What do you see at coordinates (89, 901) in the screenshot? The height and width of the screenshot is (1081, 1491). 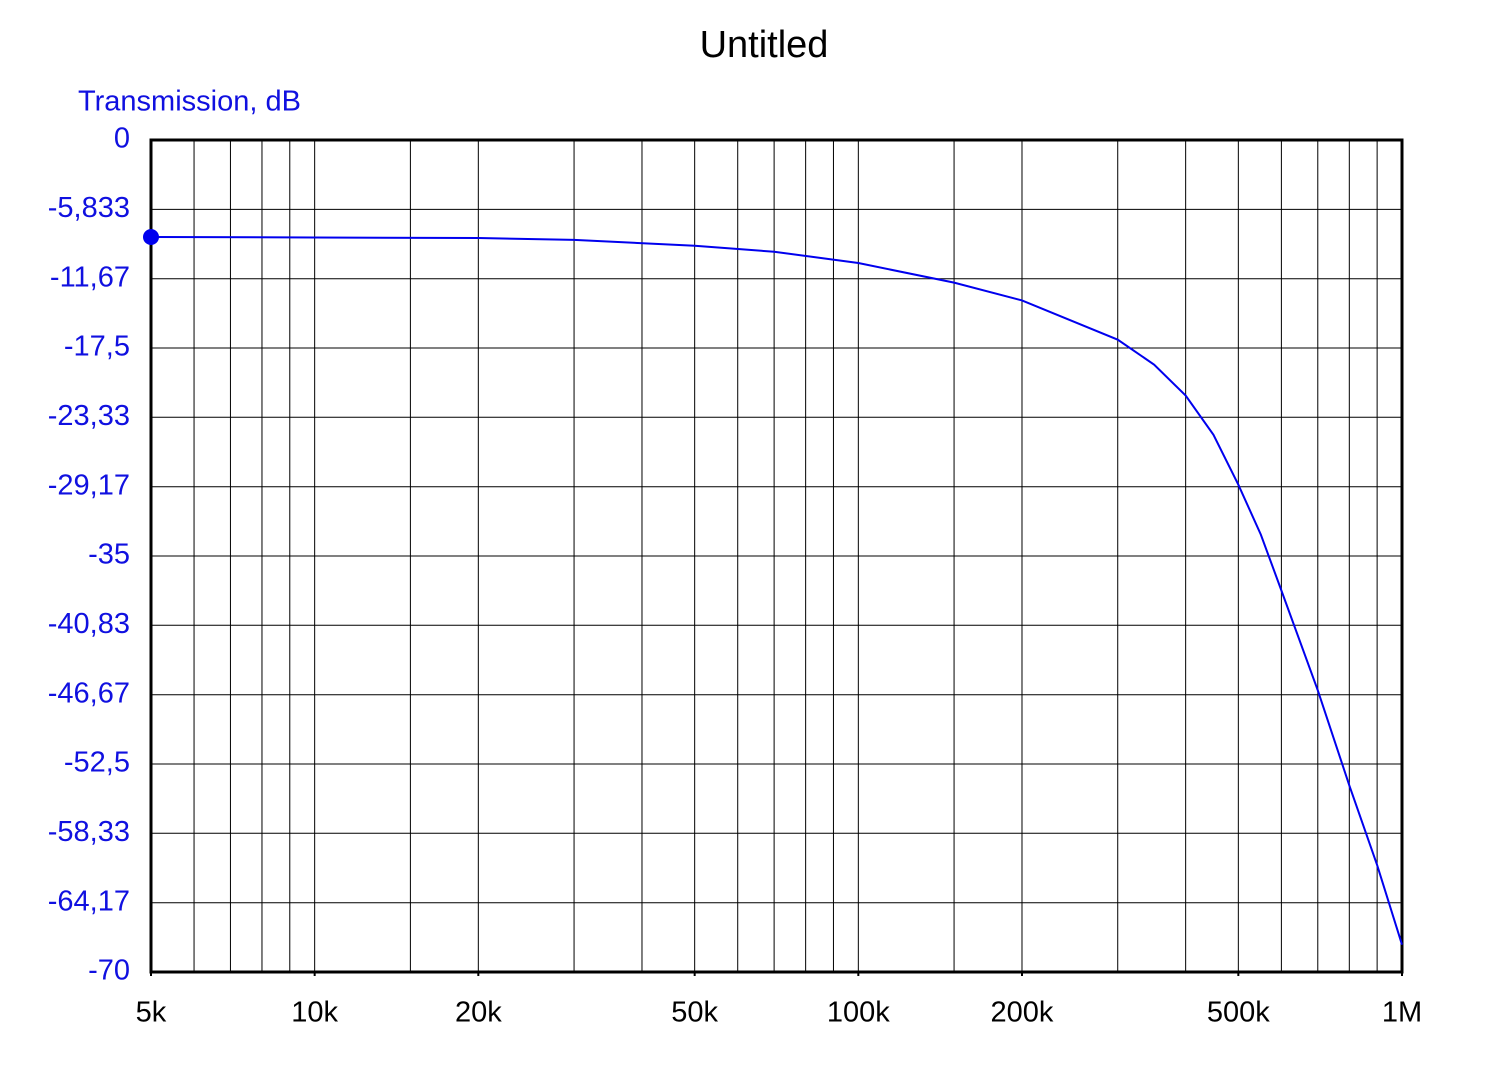 I see `y-tick-label: -64,17` at bounding box center [89, 901].